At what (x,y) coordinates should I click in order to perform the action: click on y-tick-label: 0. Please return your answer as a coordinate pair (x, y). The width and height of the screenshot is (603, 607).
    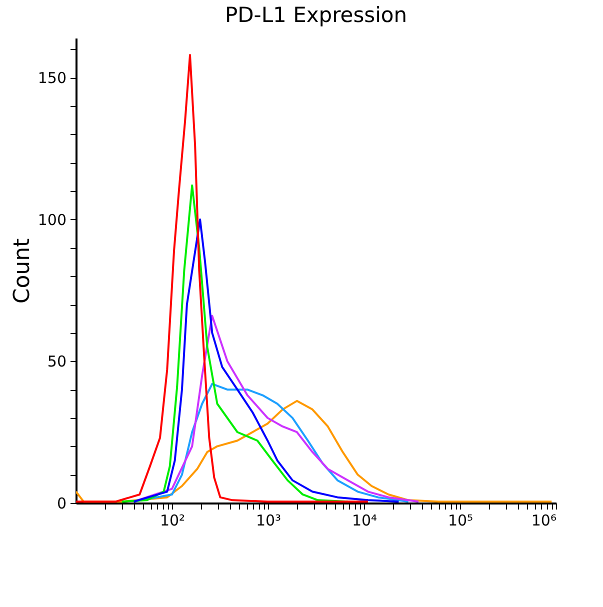
    Looking at the image, I should click on (61, 503).